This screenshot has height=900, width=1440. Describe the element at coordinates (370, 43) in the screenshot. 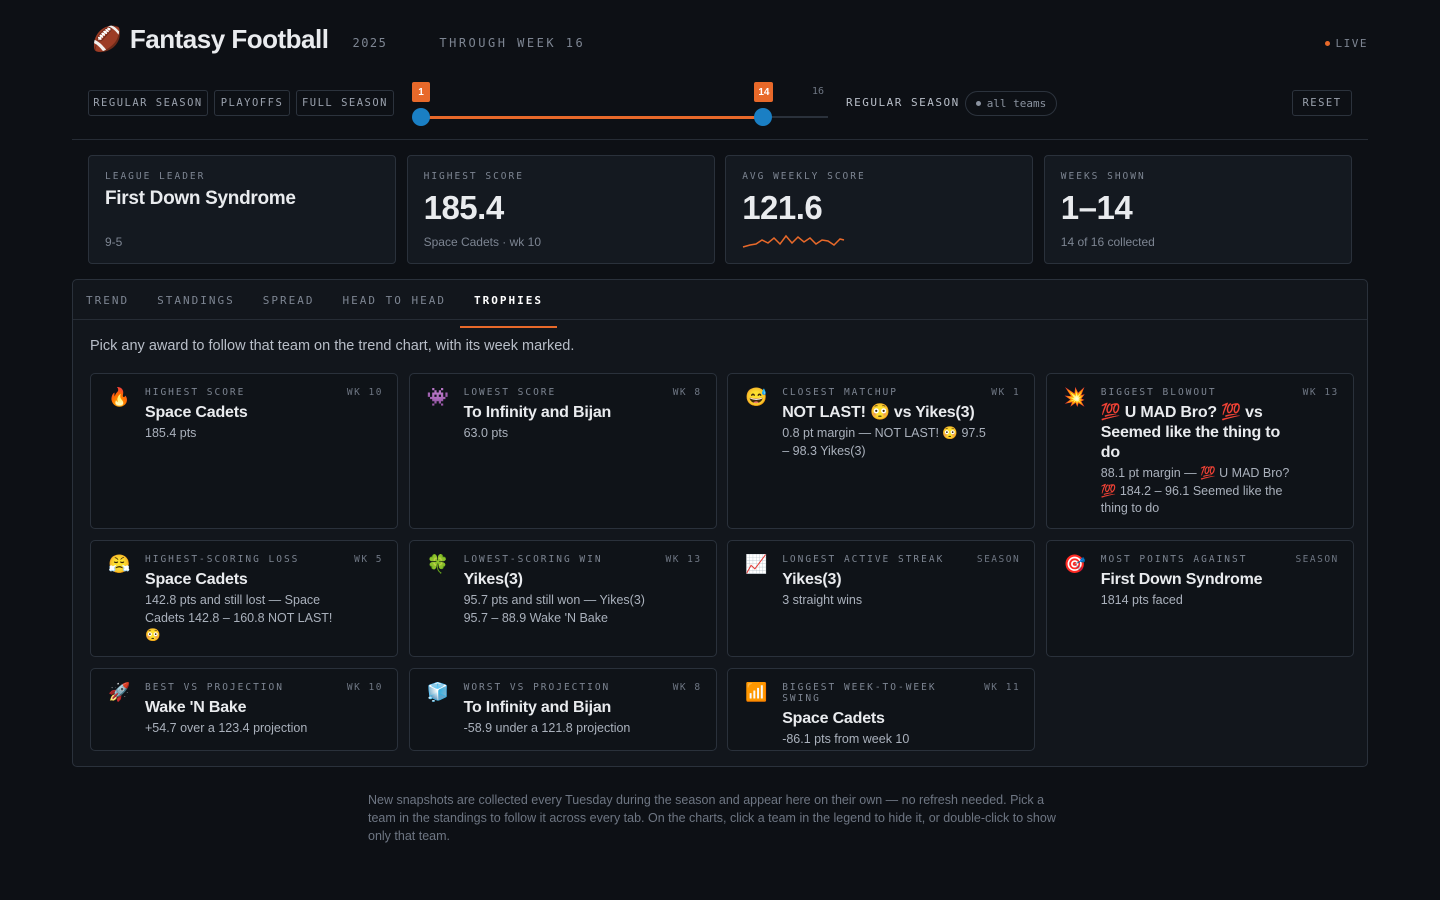

I see `season-year: 2025` at that location.